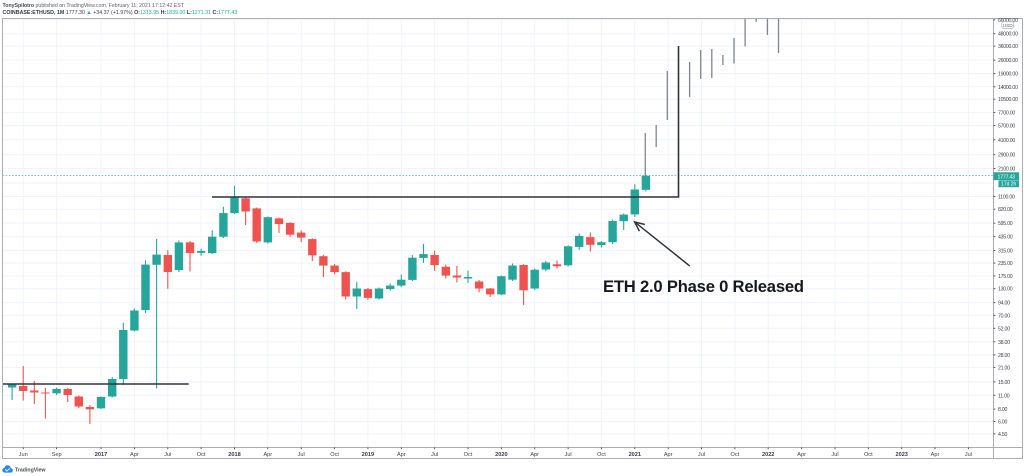 This screenshot has width=1024, height=476. What do you see at coordinates (1006, 114) in the screenshot?
I see `svg-text: 7700.00` at bounding box center [1006, 114].